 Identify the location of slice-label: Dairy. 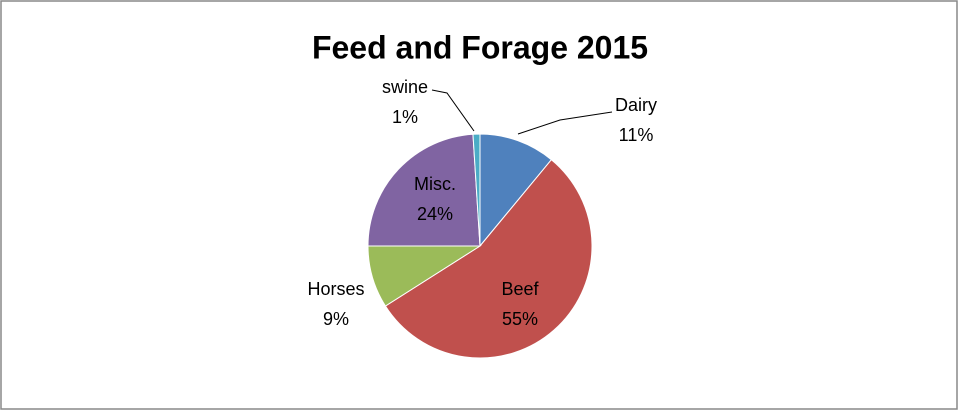
(636, 105).